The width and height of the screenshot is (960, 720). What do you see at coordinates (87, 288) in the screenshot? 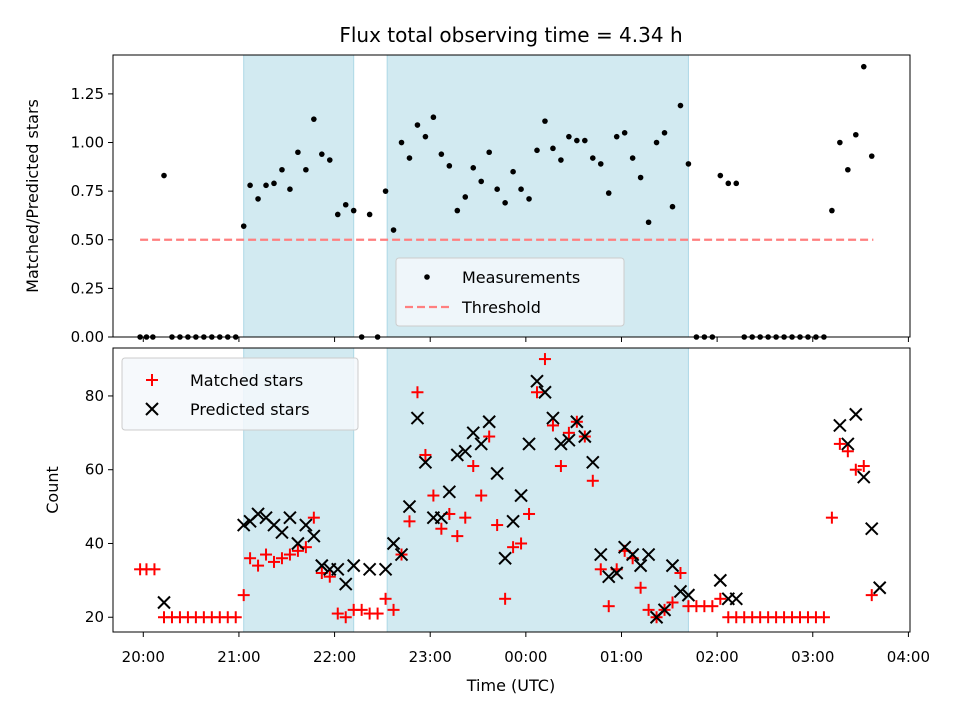
I see `y-tick-label: 0.25` at bounding box center [87, 288].